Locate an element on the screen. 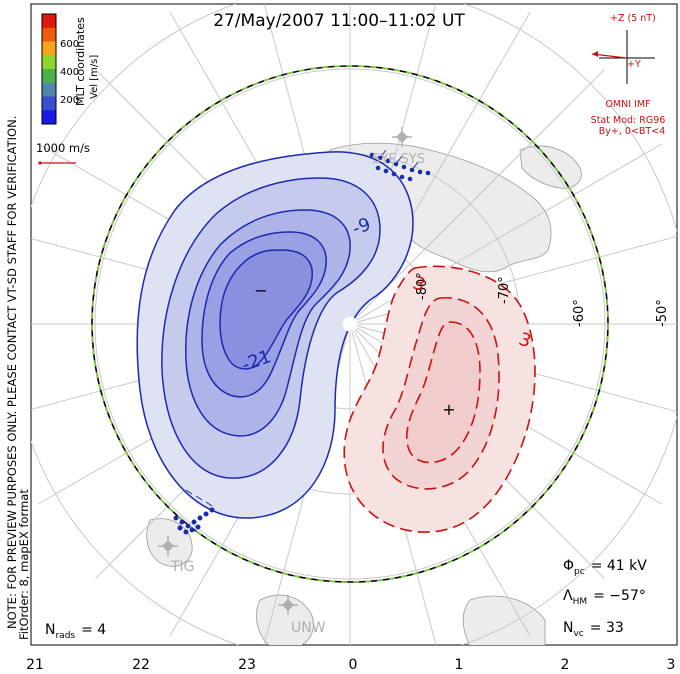 The height and width of the screenshot is (674, 680). mlt-hour-label: 0 is located at coordinates (353, 665).